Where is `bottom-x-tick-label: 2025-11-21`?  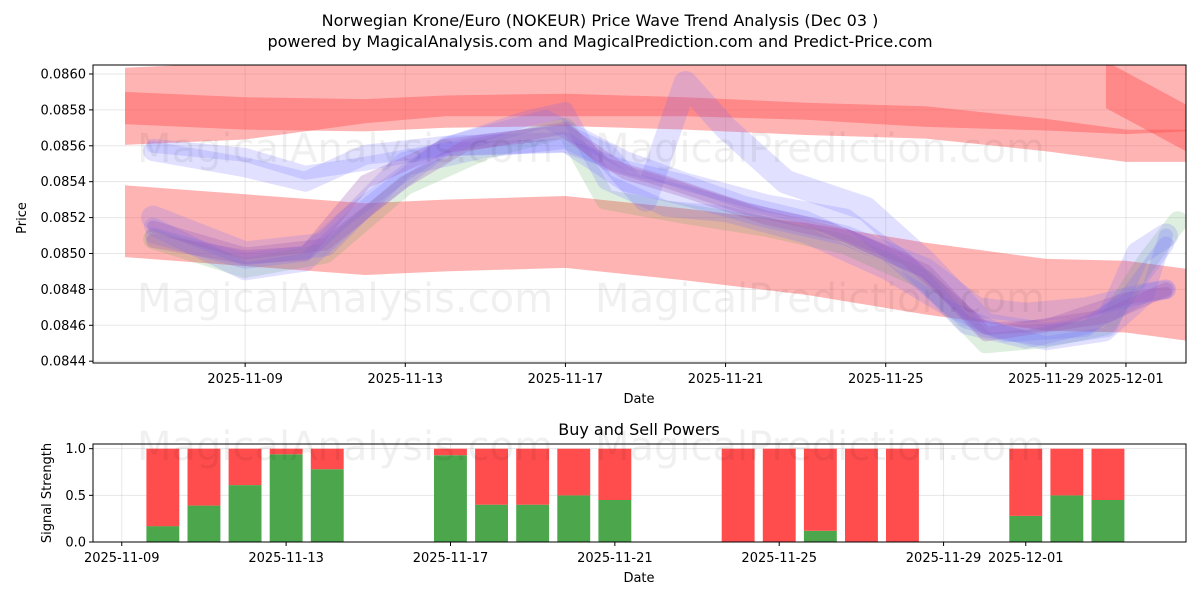
bottom-x-tick-label: 2025-11-21 is located at coordinates (615, 558).